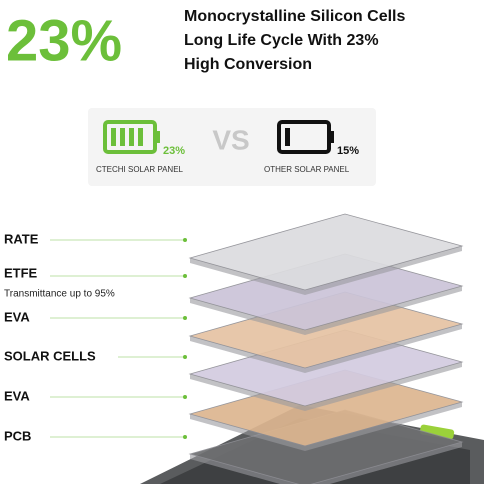  What do you see at coordinates (305, 137) in the screenshot?
I see `black-battery` at bounding box center [305, 137].